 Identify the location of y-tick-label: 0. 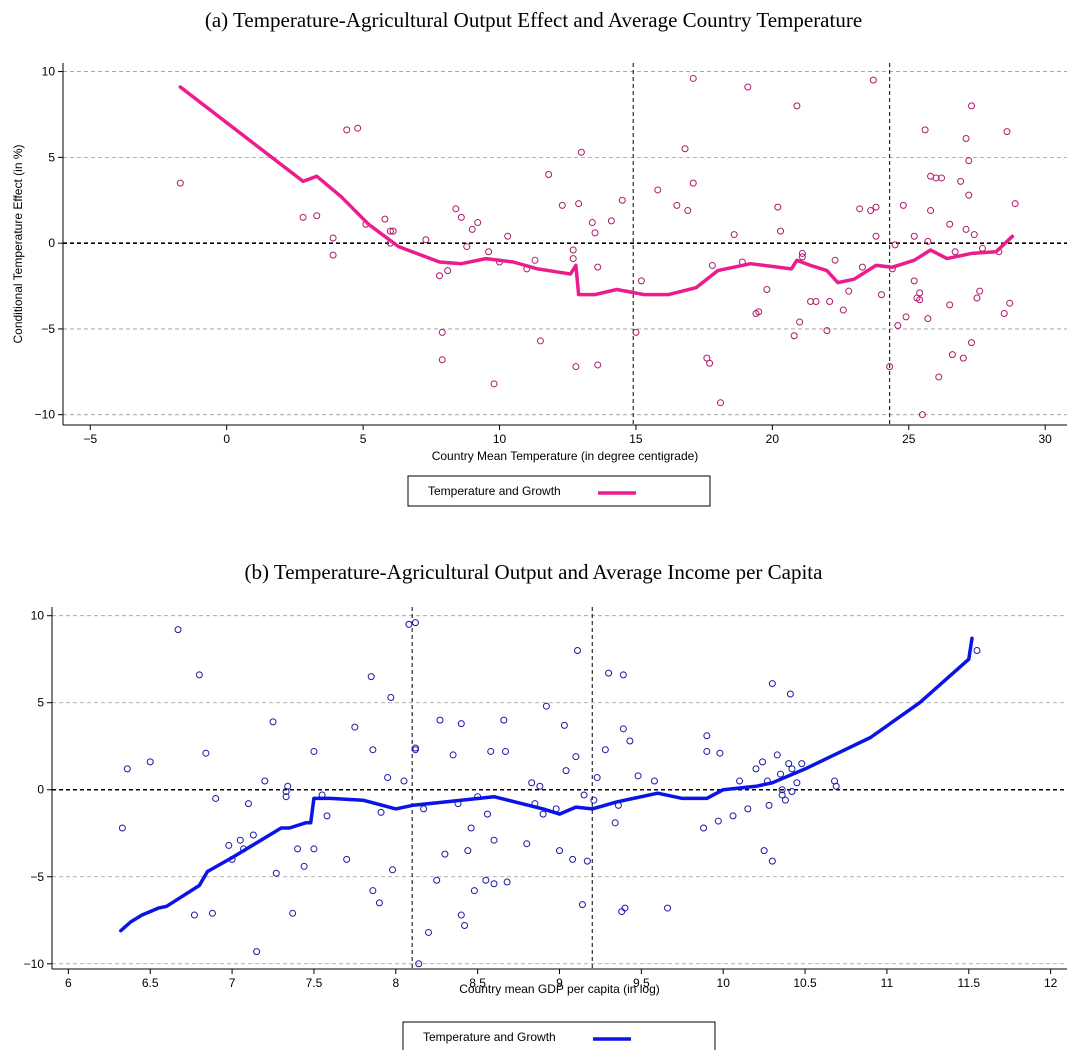
(40, 790).